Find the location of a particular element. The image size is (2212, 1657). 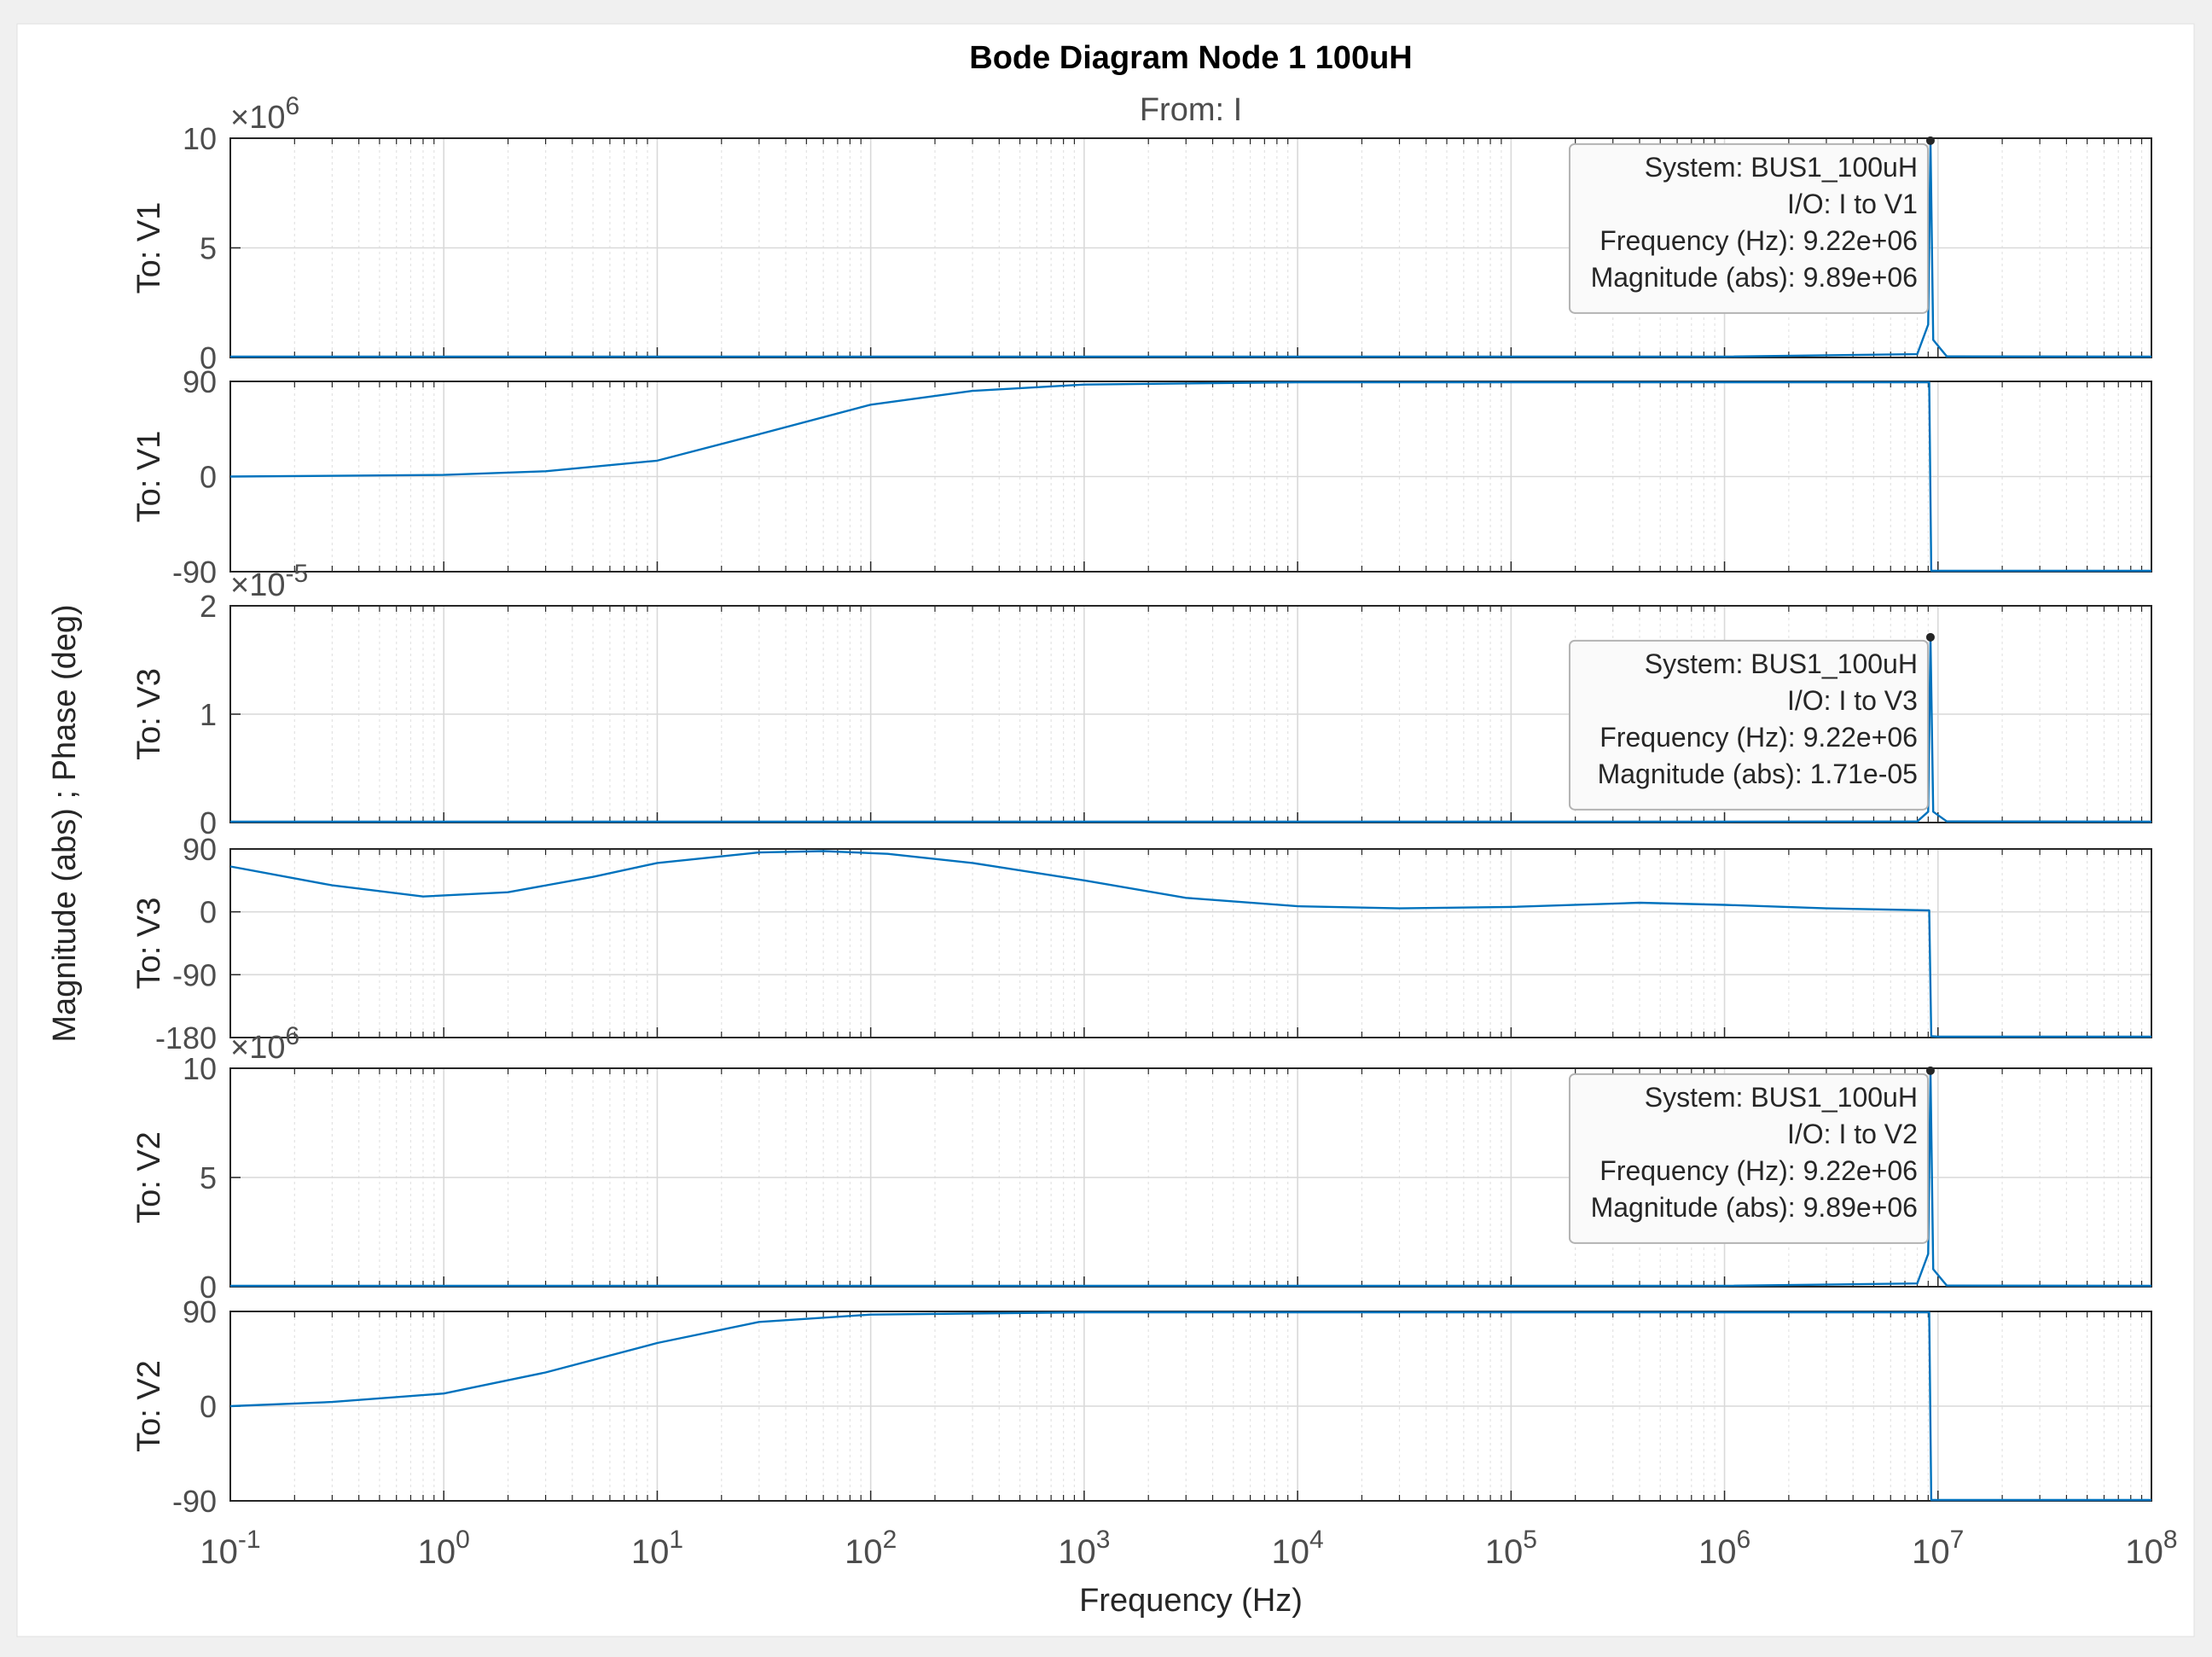

datatip-line: I/O: I to V3 is located at coordinates (1852, 700).